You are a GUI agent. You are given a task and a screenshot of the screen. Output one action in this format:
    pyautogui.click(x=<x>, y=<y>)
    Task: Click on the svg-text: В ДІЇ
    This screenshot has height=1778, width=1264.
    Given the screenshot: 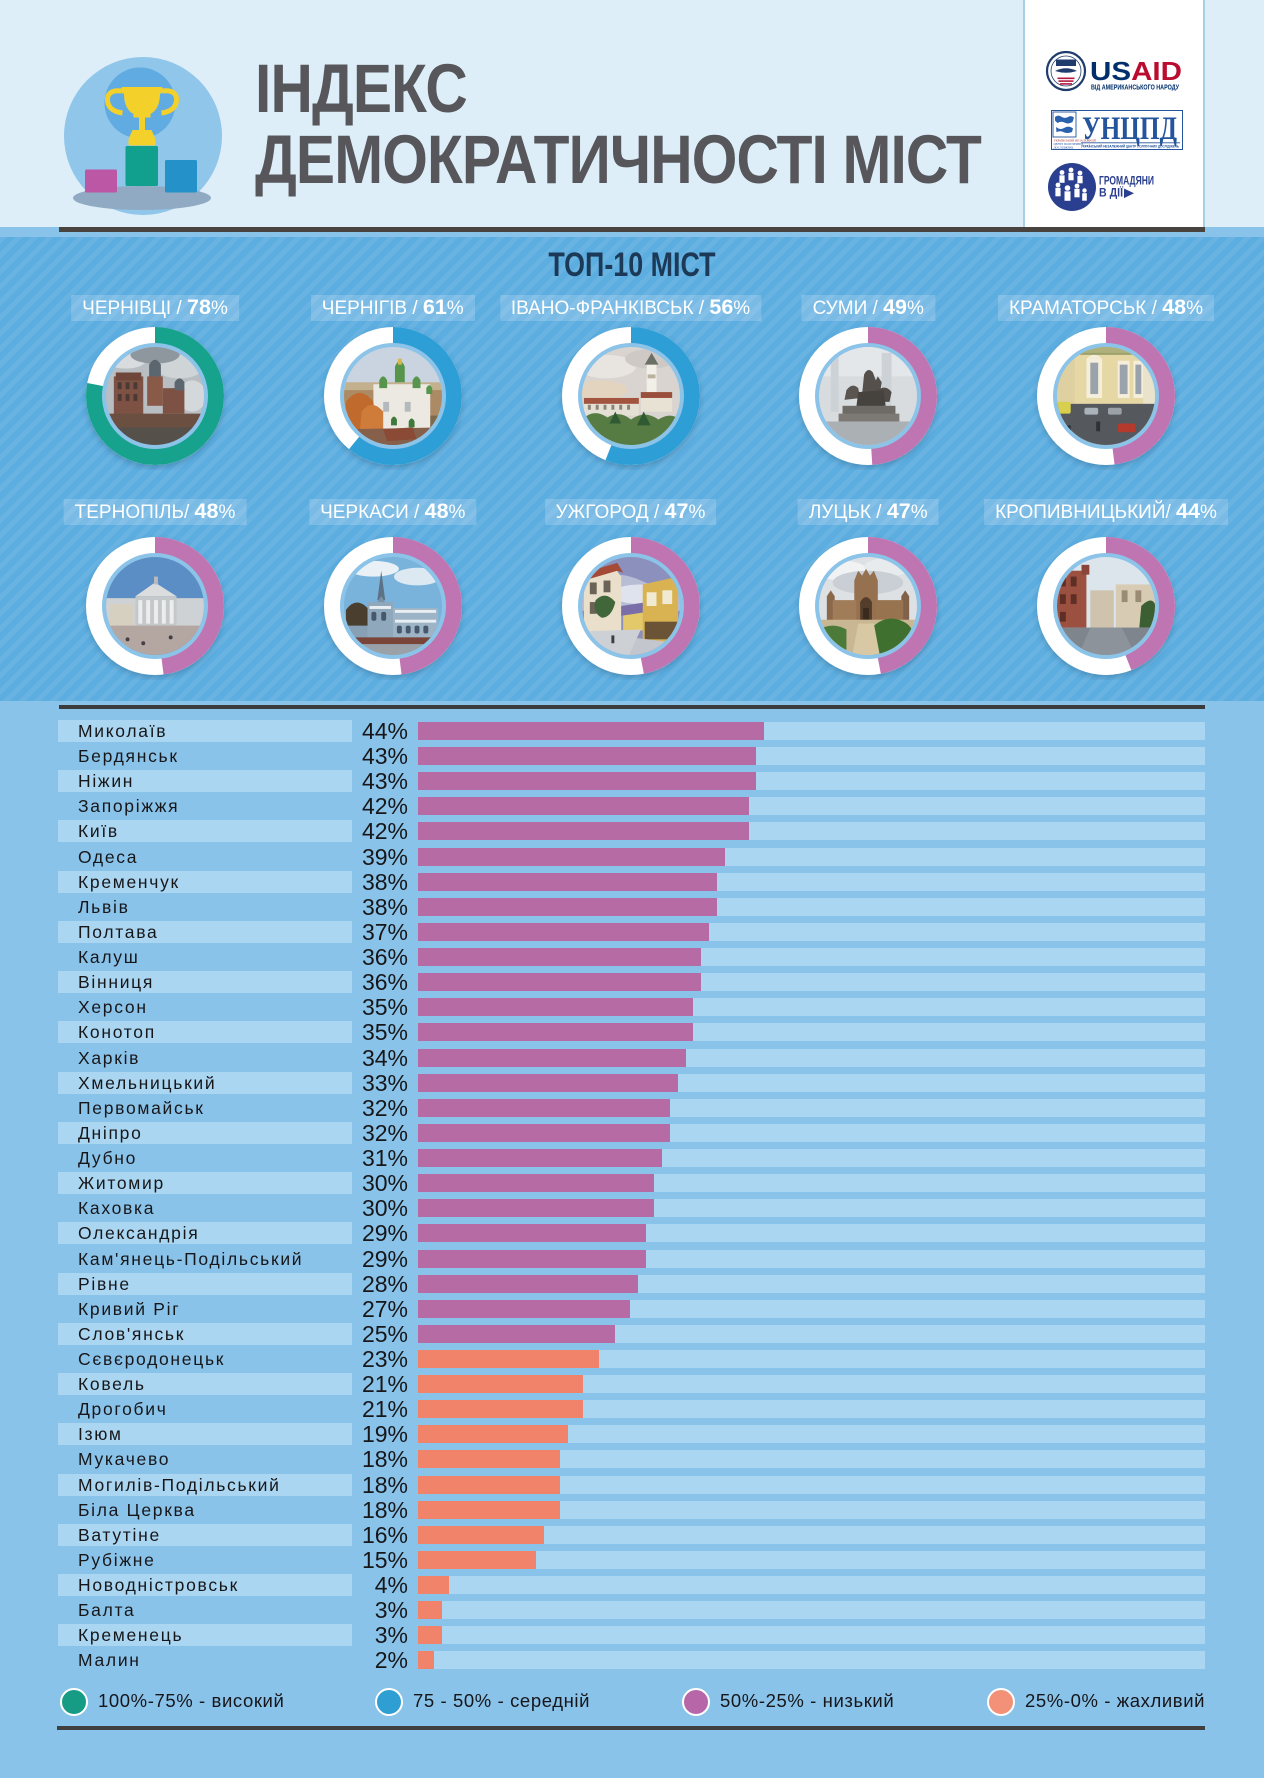 What is the action you would take?
    pyautogui.click(x=1111, y=193)
    